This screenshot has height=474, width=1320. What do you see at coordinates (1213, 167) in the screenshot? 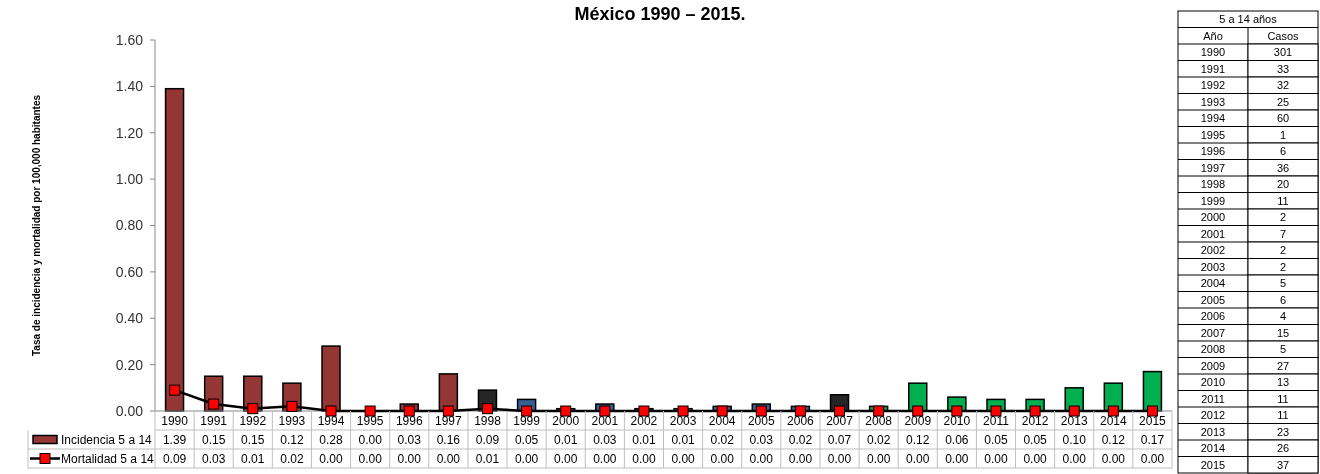
I see `y-tick-label: 1997` at bounding box center [1213, 167].